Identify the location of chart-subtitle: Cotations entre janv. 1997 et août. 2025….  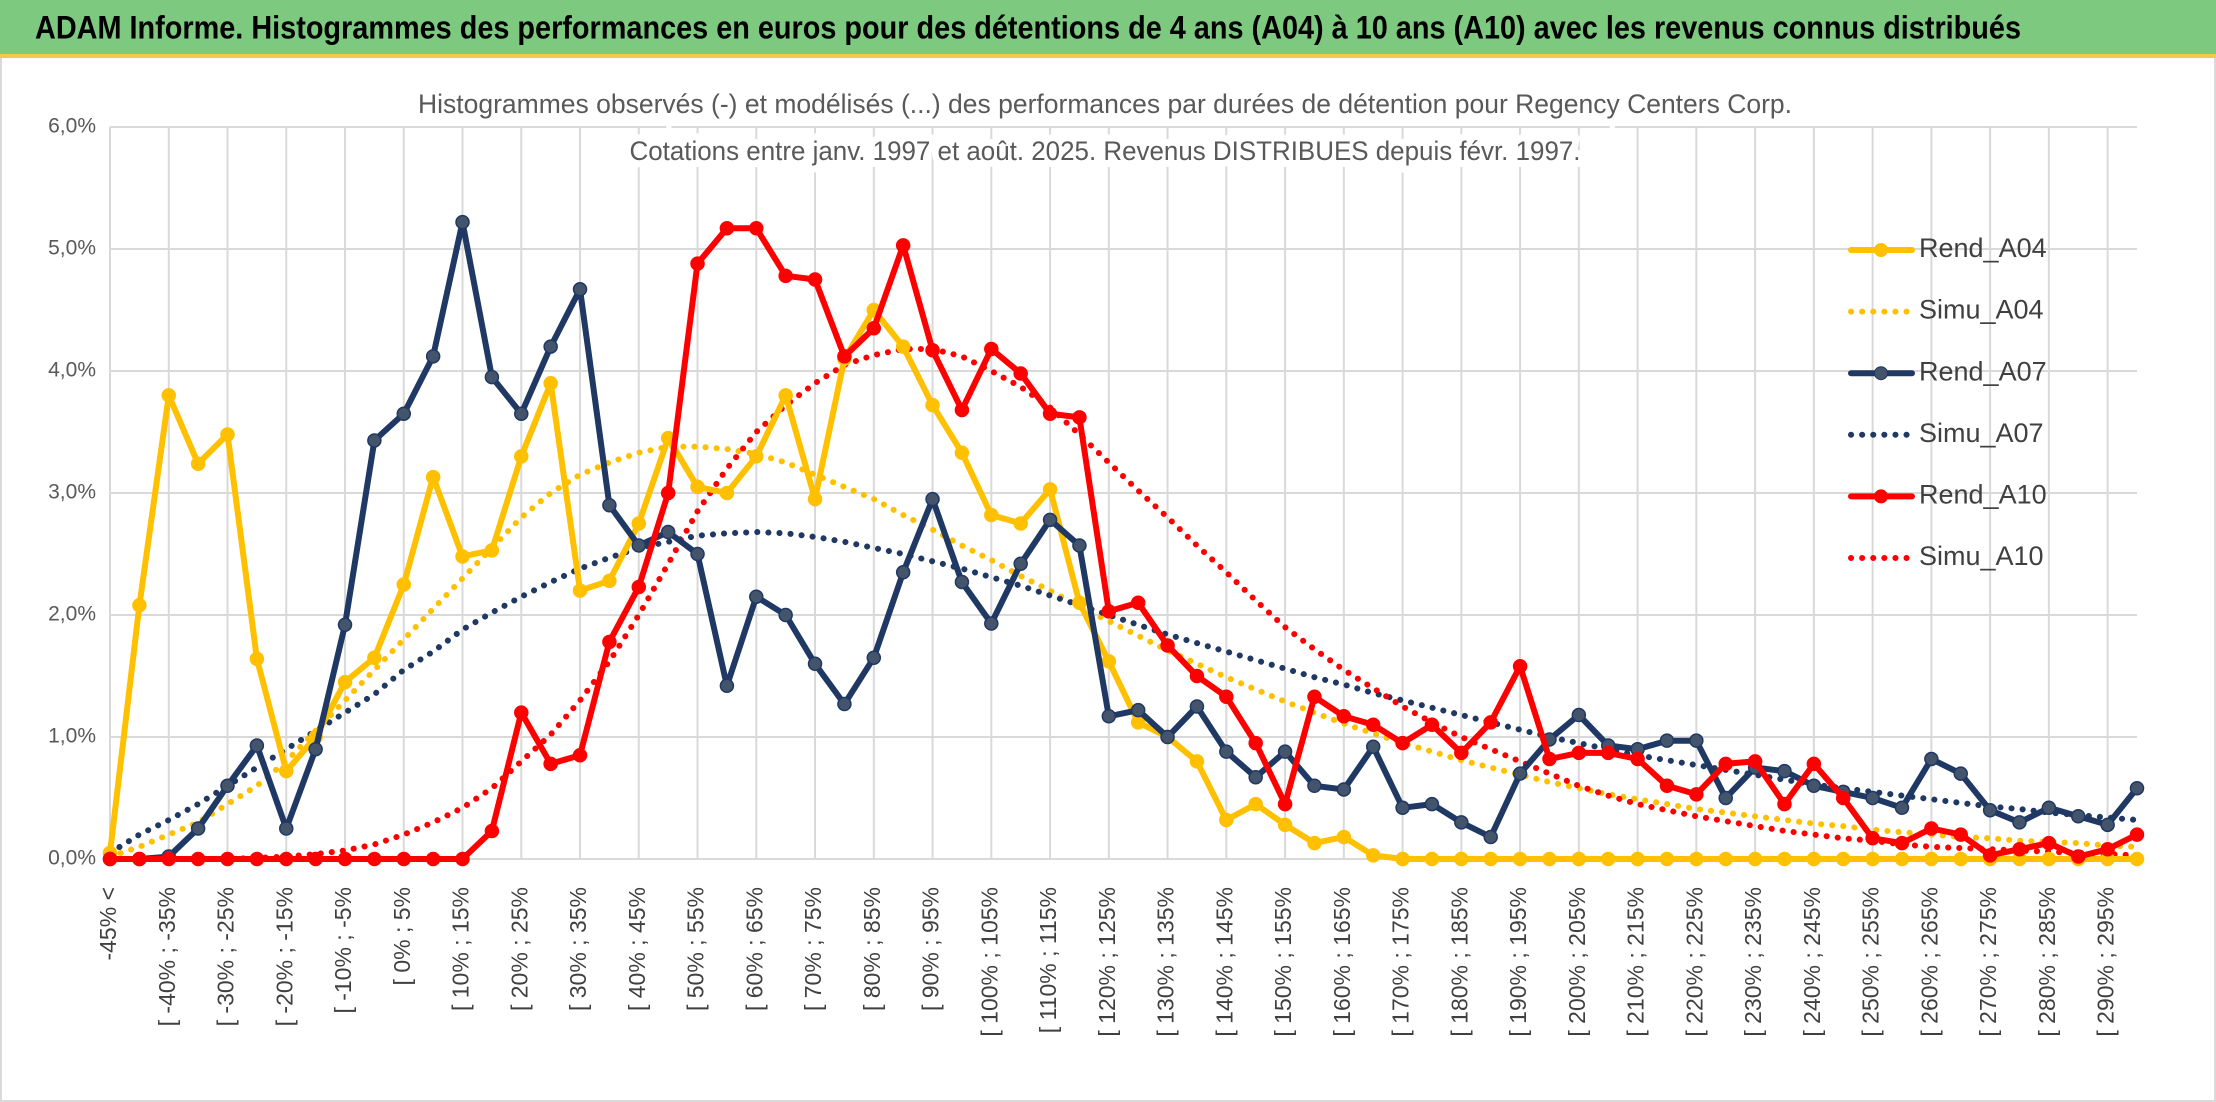
(1105, 151).